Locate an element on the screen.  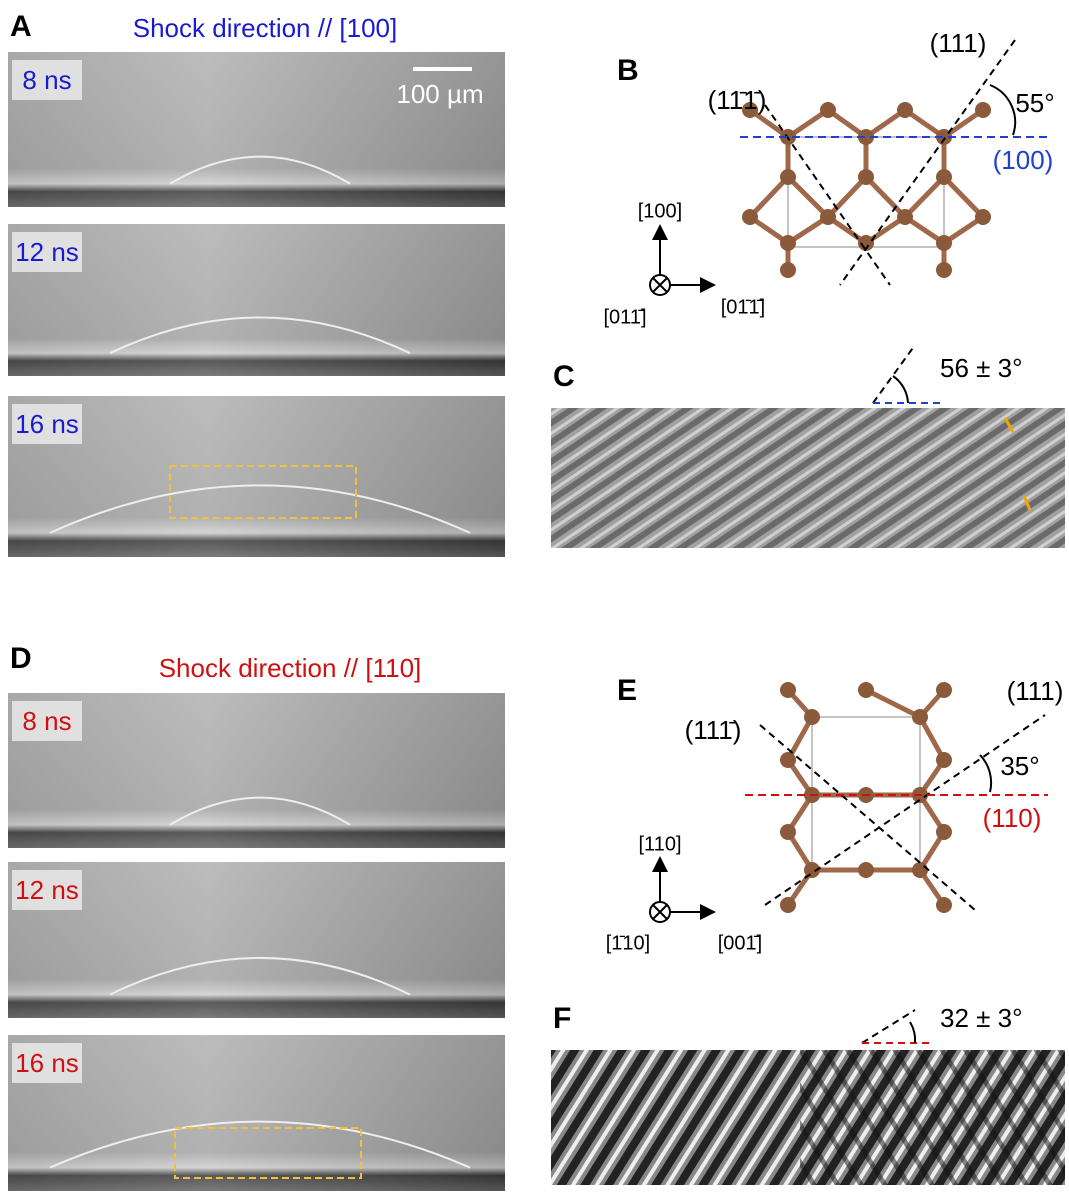
angle: 32 ± 3° is located at coordinates (981, 1018).